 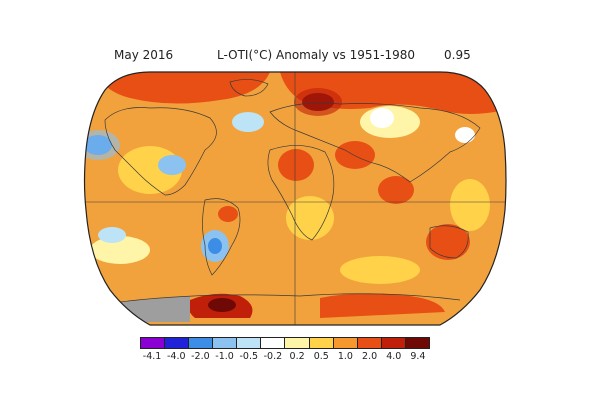 What do you see at coordinates (224, 356) in the screenshot?
I see `legend-tick-label: -1.0` at bounding box center [224, 356].